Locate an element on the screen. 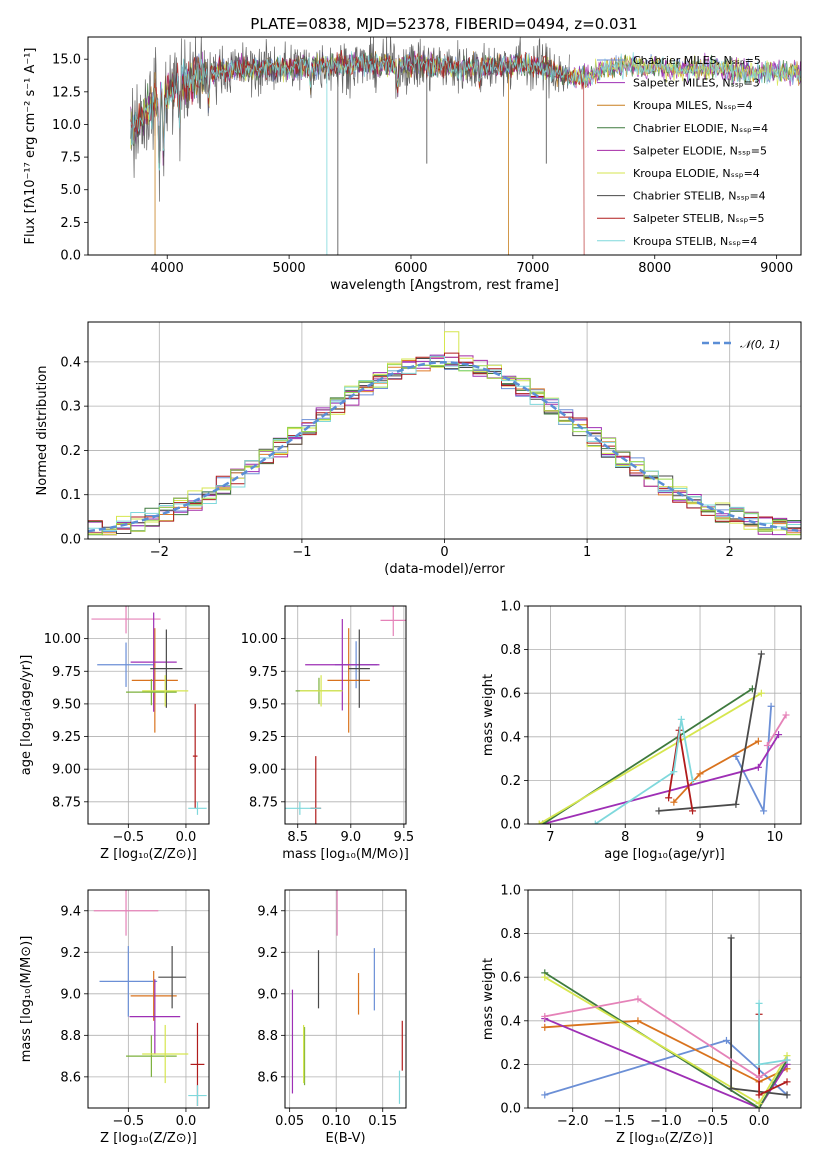  x-tick-label: 2 is located at coordinates (730, 552).